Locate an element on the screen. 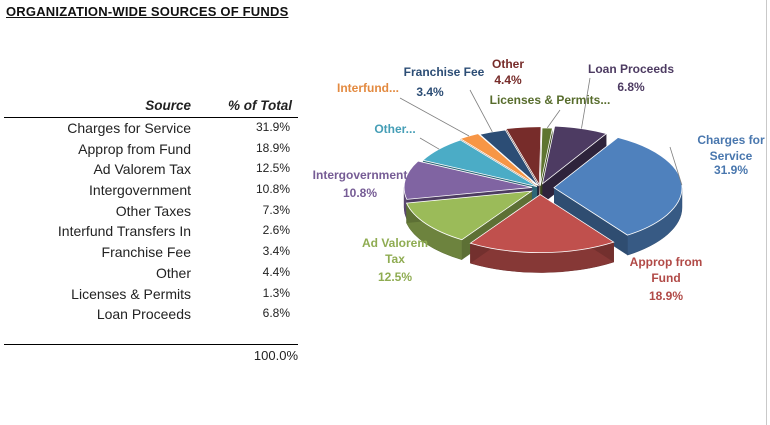 Image resolution: width=770 pixels, height=425 pixels. table-row: Franchise Fee 3.4% is located at coordinates (151, 252).